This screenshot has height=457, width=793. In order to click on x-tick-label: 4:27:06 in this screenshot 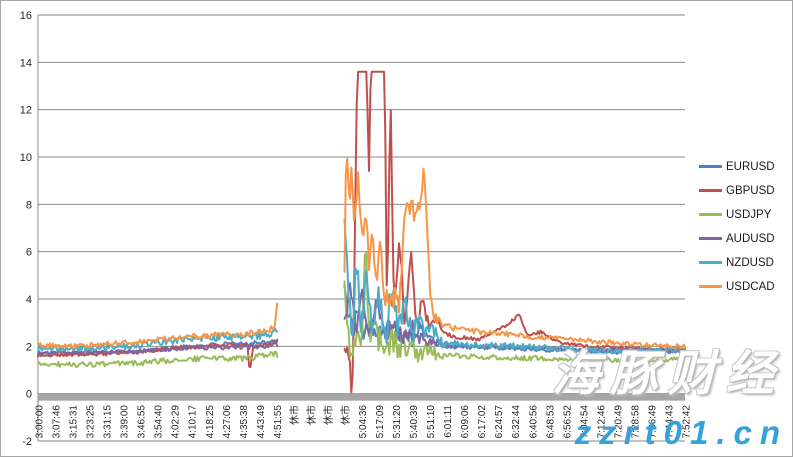, I will do `click(227, 422)`.